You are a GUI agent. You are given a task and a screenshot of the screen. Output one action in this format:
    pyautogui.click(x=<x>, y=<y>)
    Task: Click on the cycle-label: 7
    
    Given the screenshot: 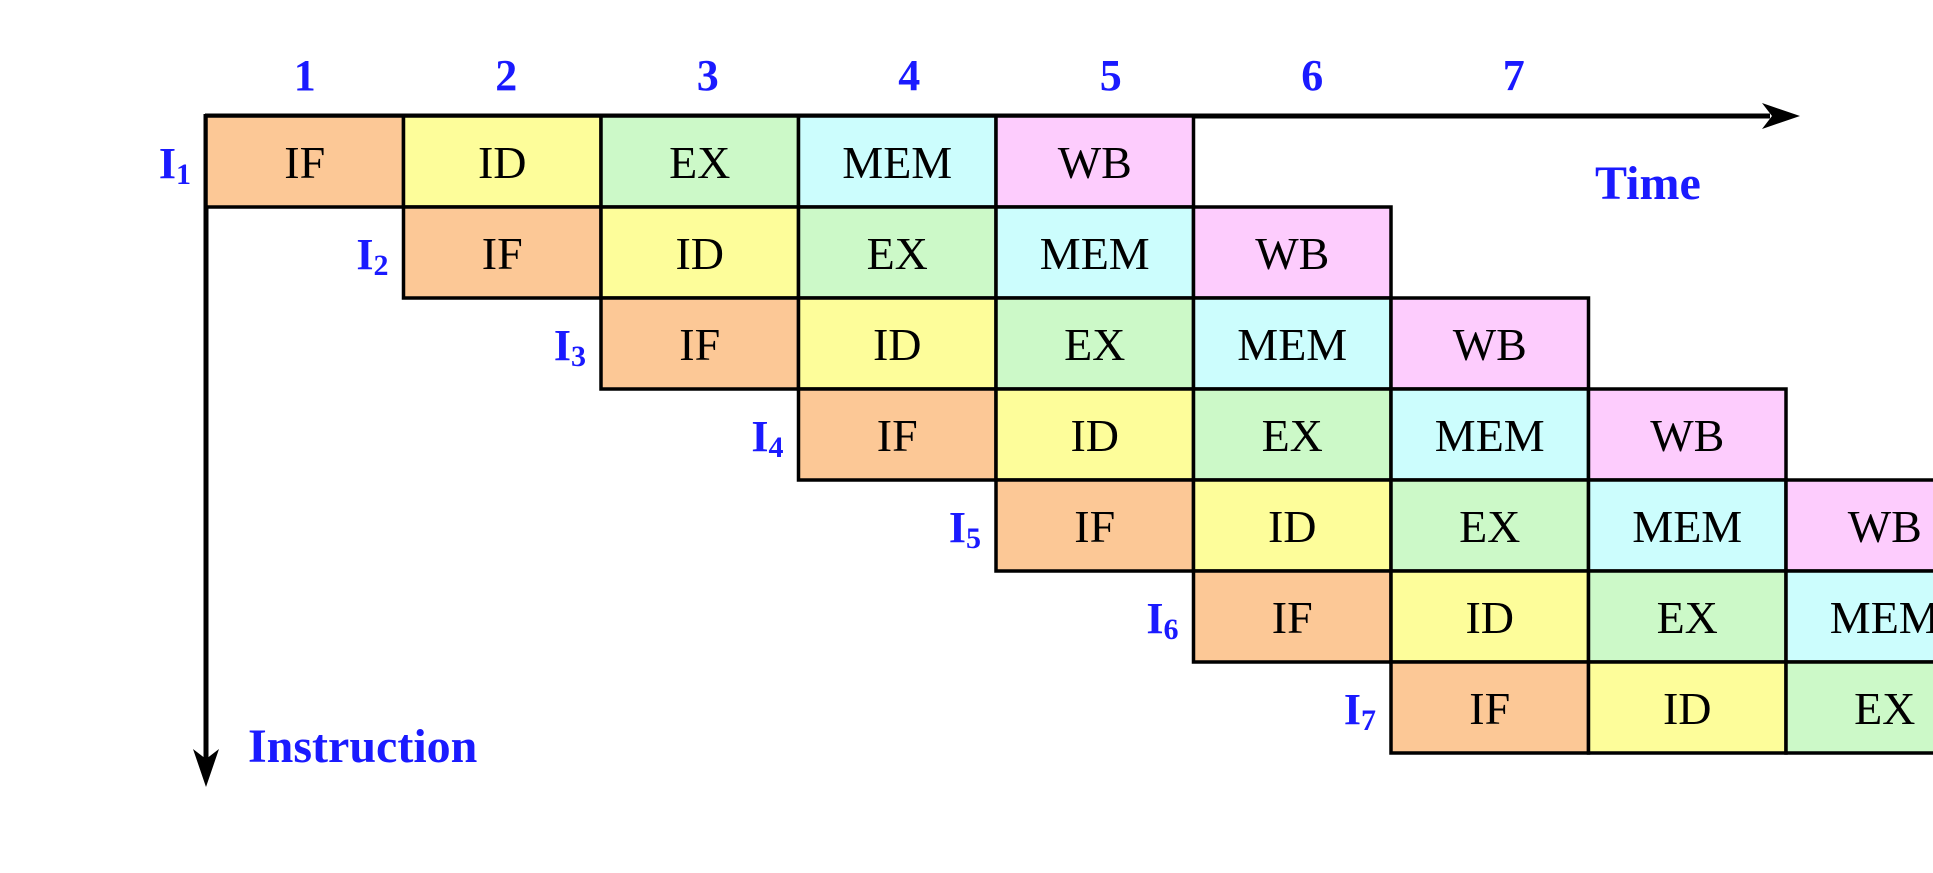 What is the action you would take?
    pyautogui.click(x=1514, y=75)
    